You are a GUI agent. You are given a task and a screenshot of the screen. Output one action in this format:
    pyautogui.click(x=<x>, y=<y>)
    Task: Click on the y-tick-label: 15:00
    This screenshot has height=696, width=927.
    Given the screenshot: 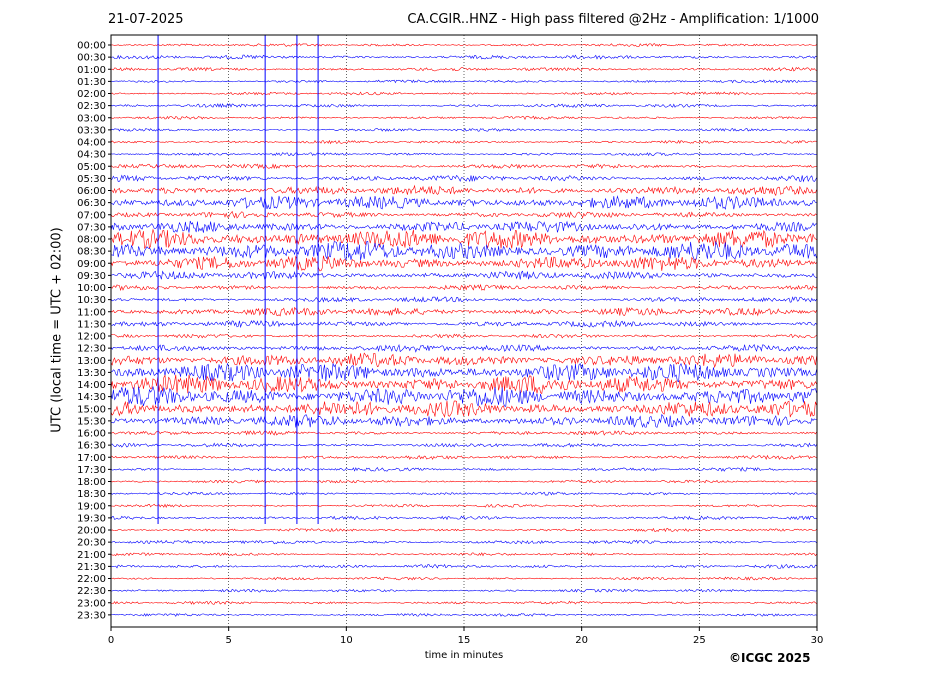 What is the action you would take?
    pyautogui.click(x=91, y=409)
    